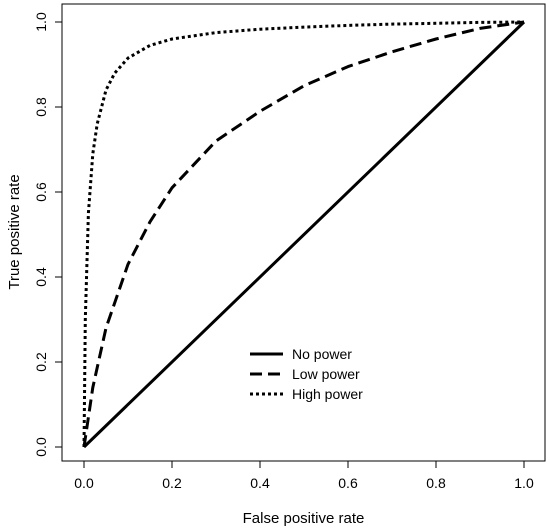  I want to click on x-tick-label: 0.0, so click(84, 483).